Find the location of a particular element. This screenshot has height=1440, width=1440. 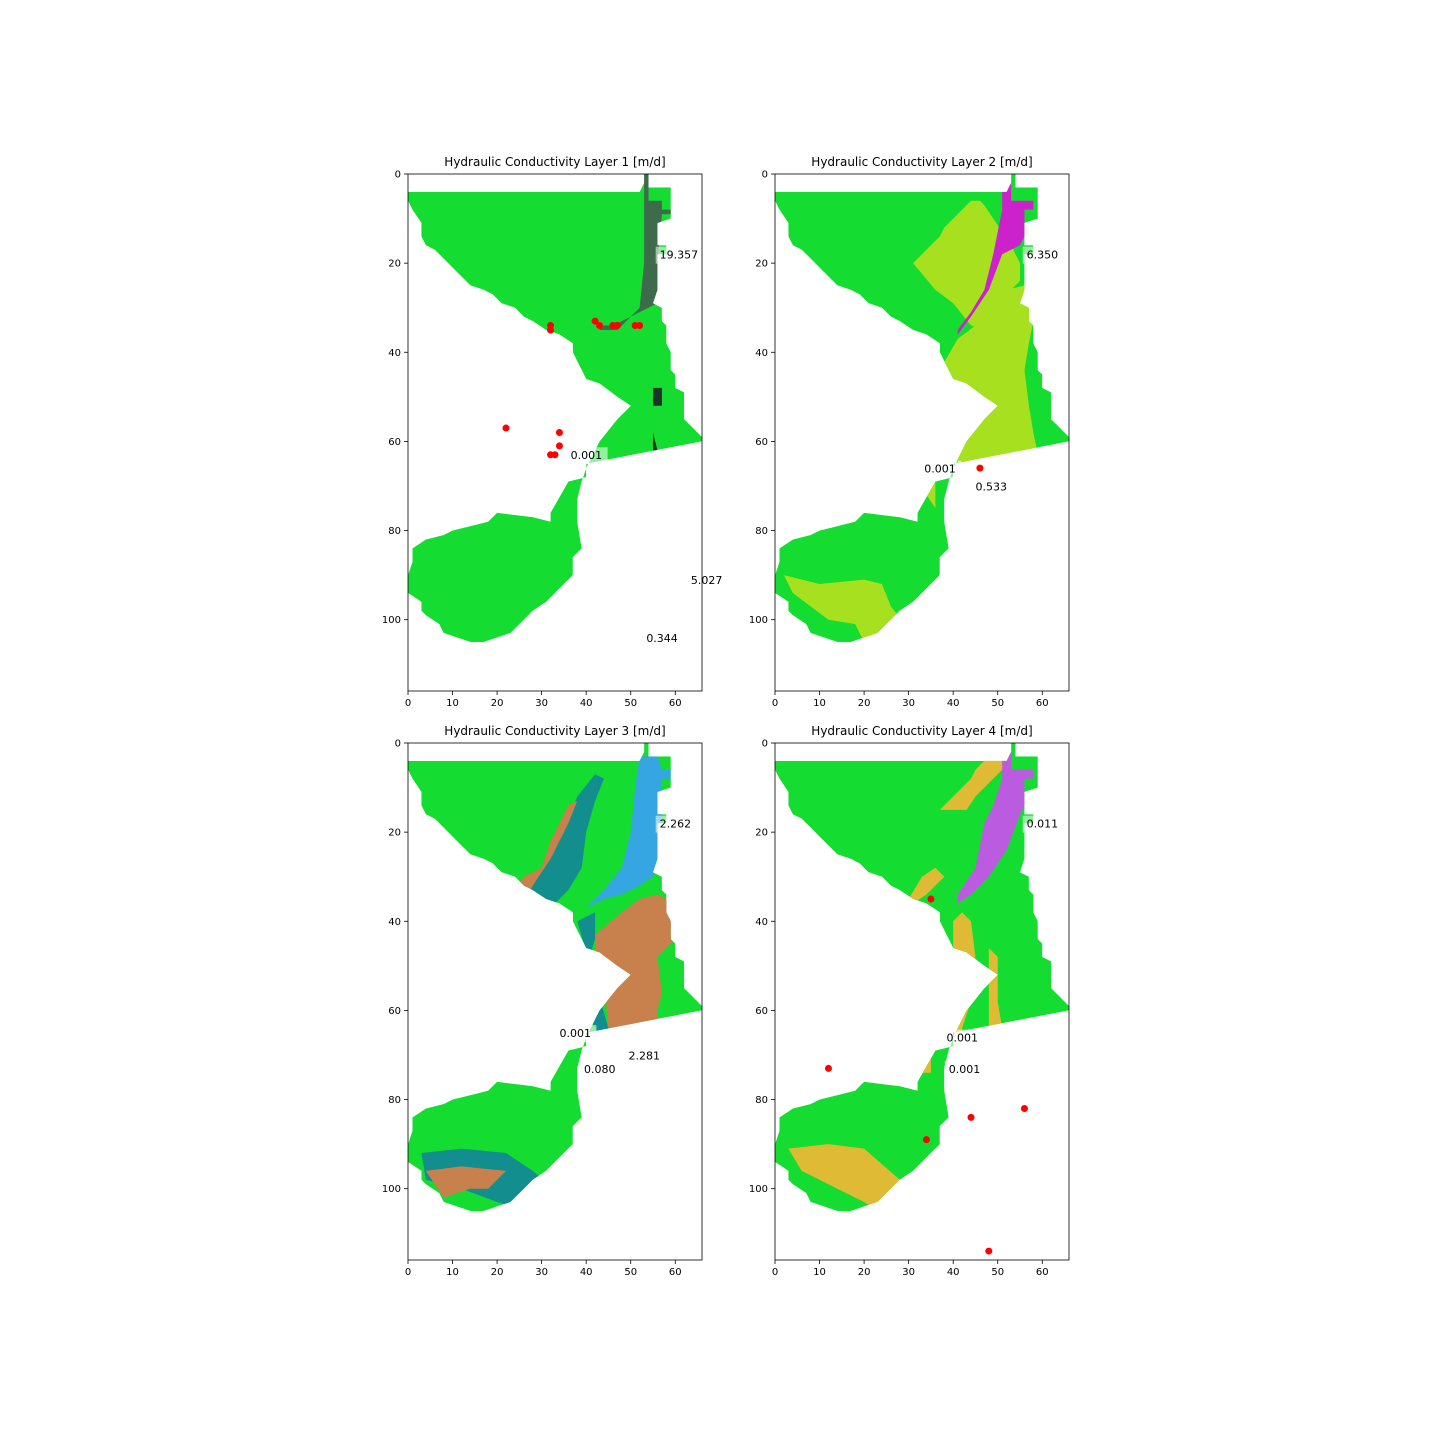

value-annotation: 6.350 is located at coordinates (1043, 255).